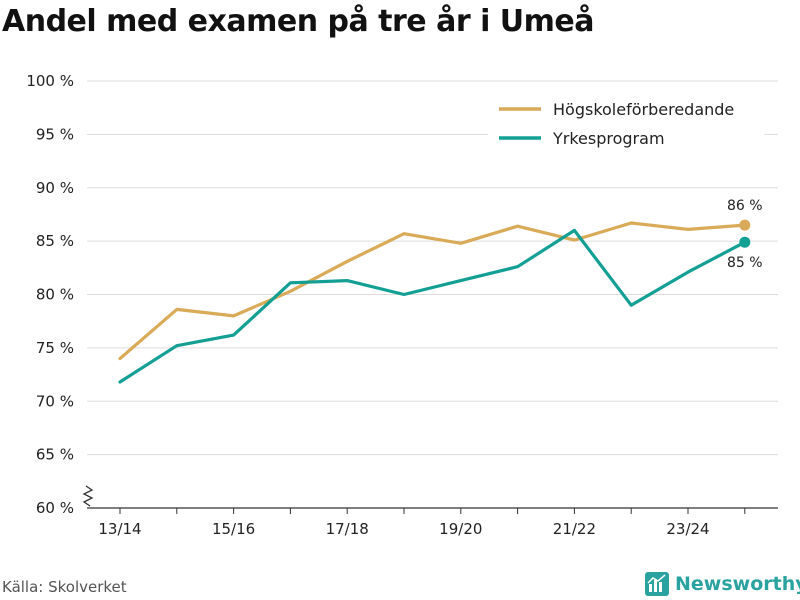 Image resolution: width=800 pixels, height=600 pixels. Describe the element at coordinates (745, 206) in the screenshot. I see `end-value-label: 86 %` at that location.